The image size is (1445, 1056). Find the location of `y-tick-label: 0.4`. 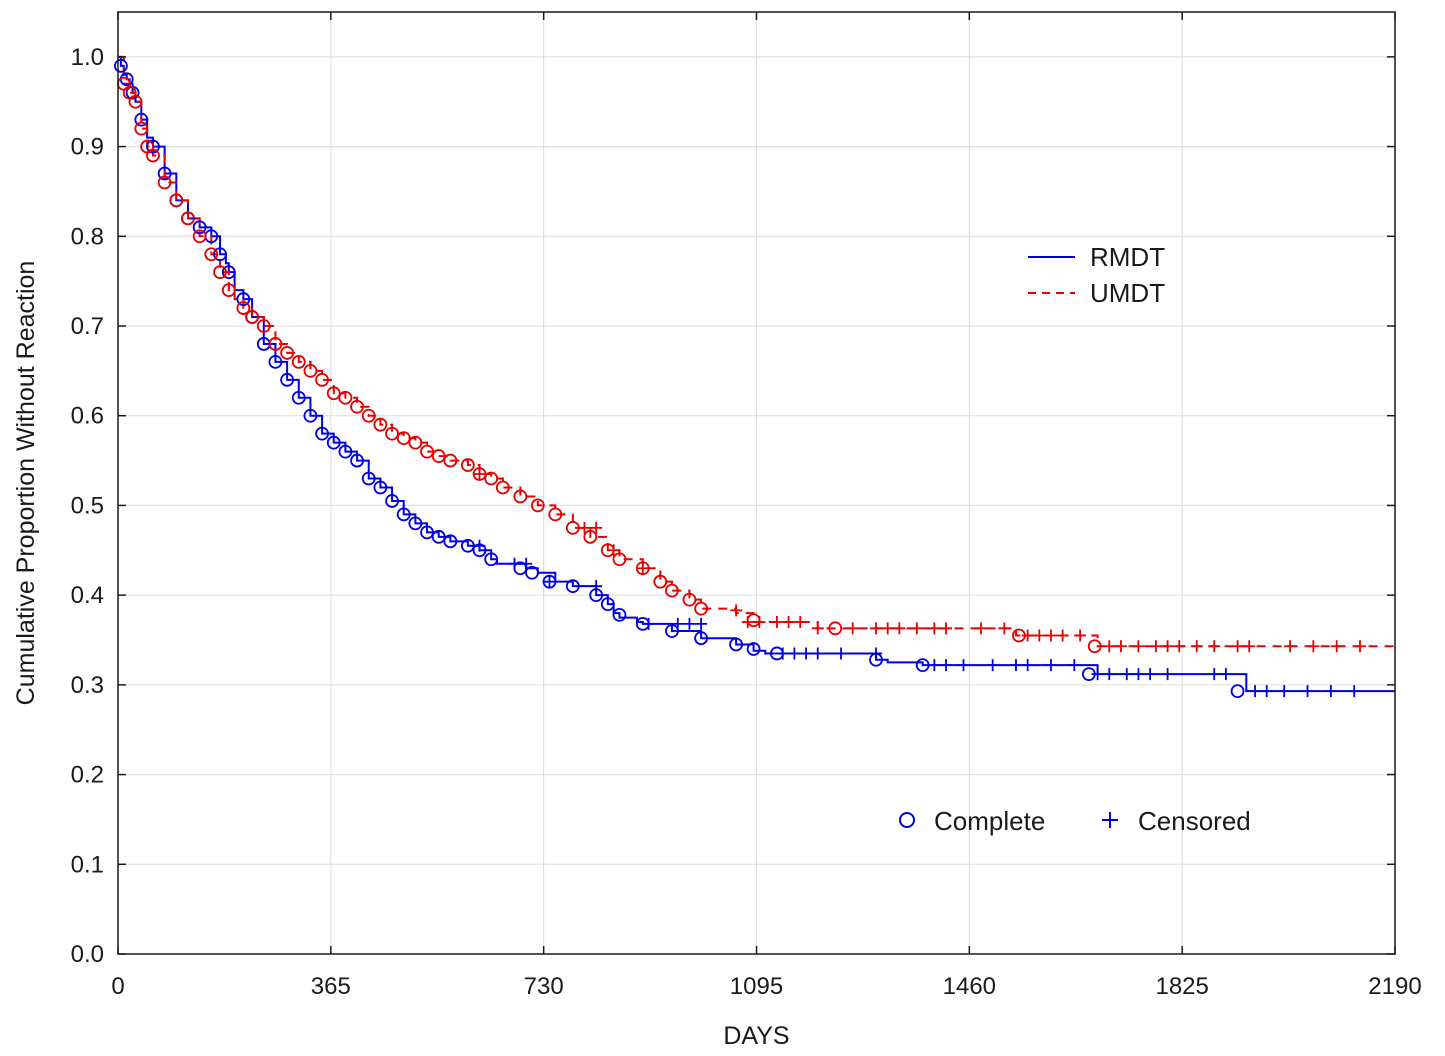

y-tick-label: 0.4 is located at coordinates (87, 595).